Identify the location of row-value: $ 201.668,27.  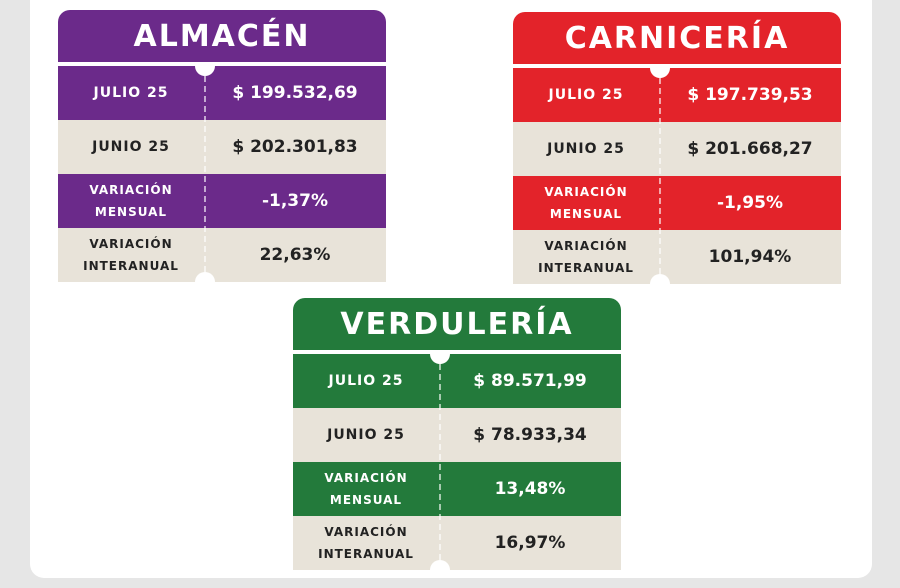
(750, 149).